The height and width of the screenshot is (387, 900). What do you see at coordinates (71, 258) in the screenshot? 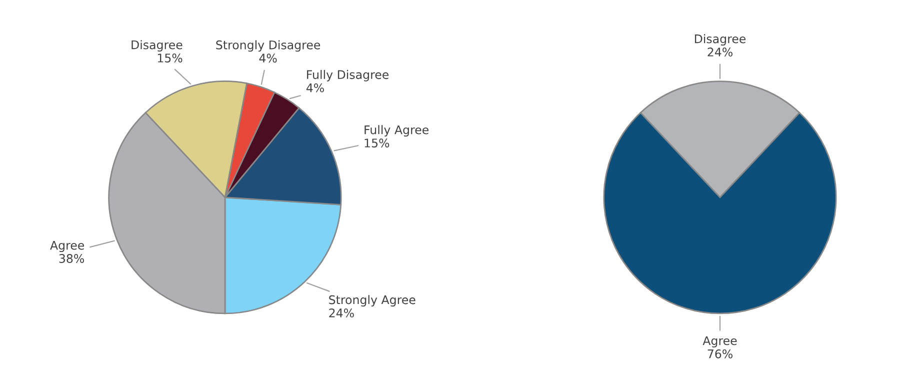
I see `data-label: 38%` at bounding box center [71, 258].